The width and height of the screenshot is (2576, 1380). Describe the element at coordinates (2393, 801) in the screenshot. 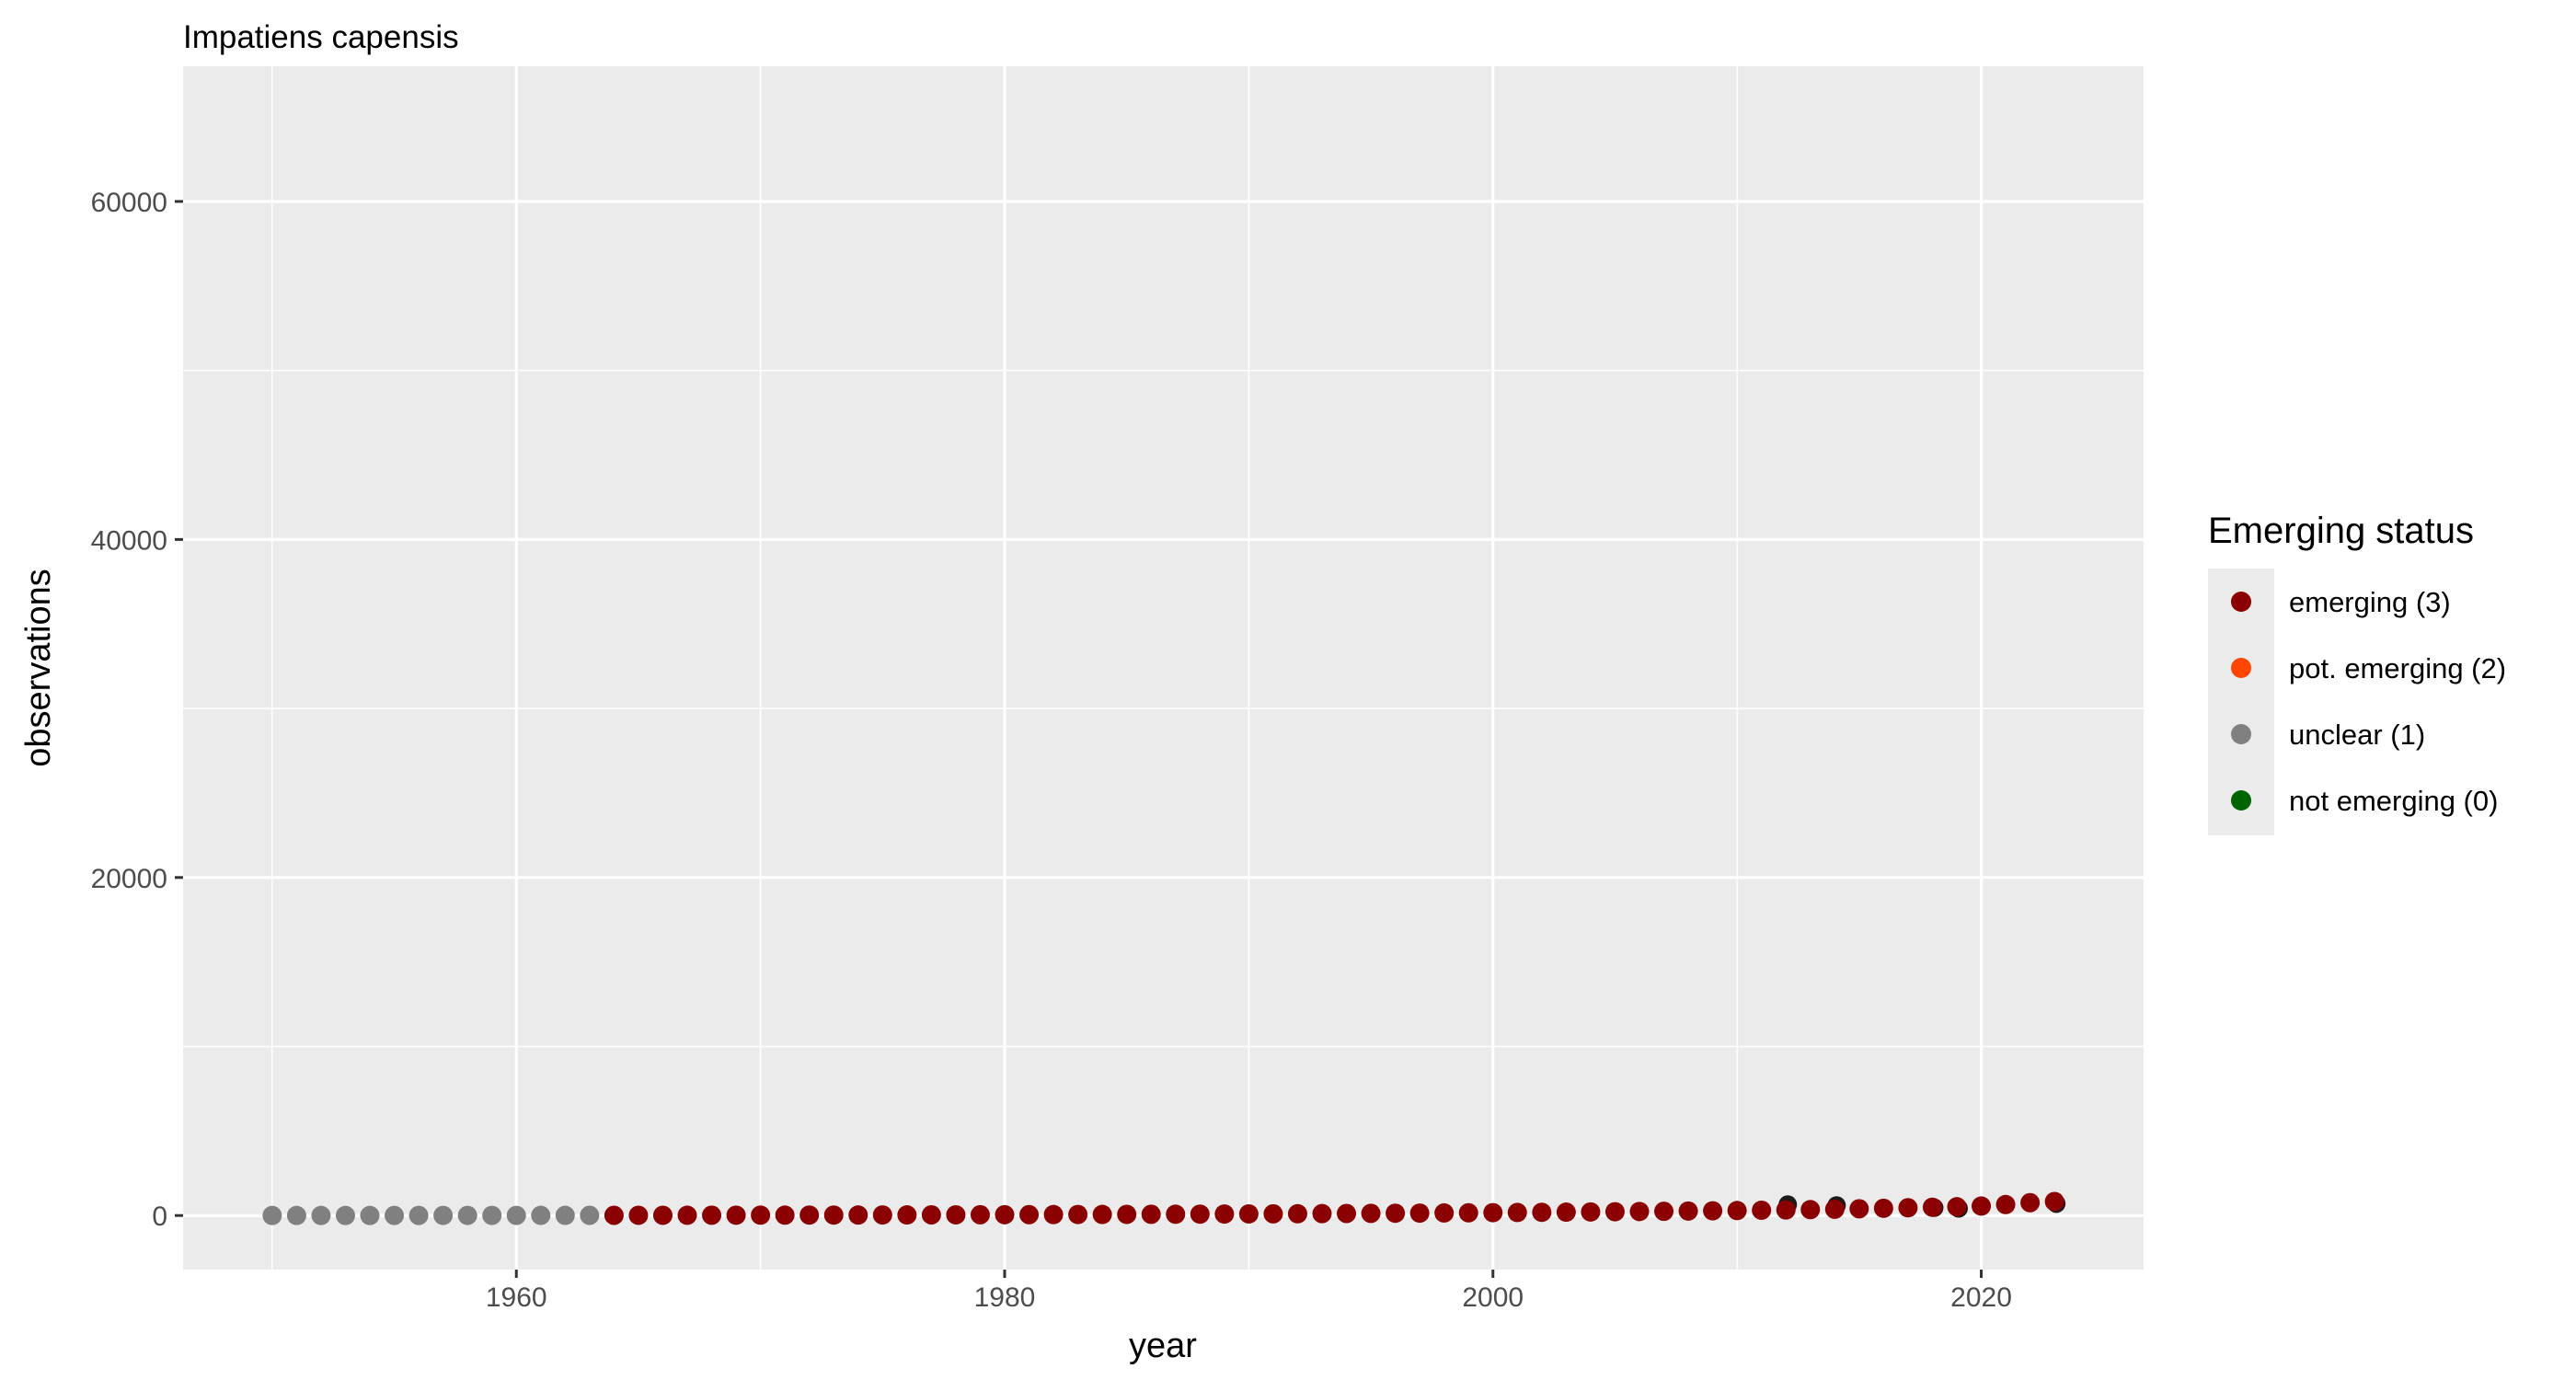

I see `legend-label: not emerging (0)` at that location.